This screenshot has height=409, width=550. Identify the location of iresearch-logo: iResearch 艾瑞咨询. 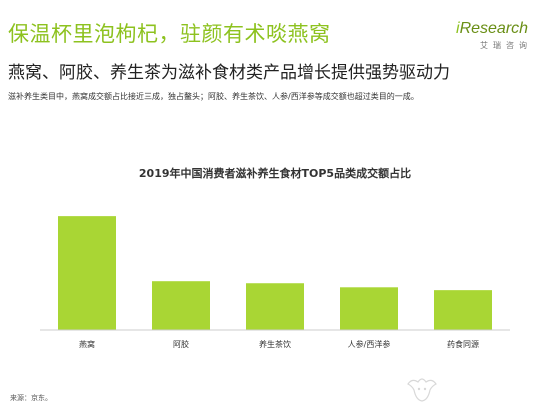
(500, 38).